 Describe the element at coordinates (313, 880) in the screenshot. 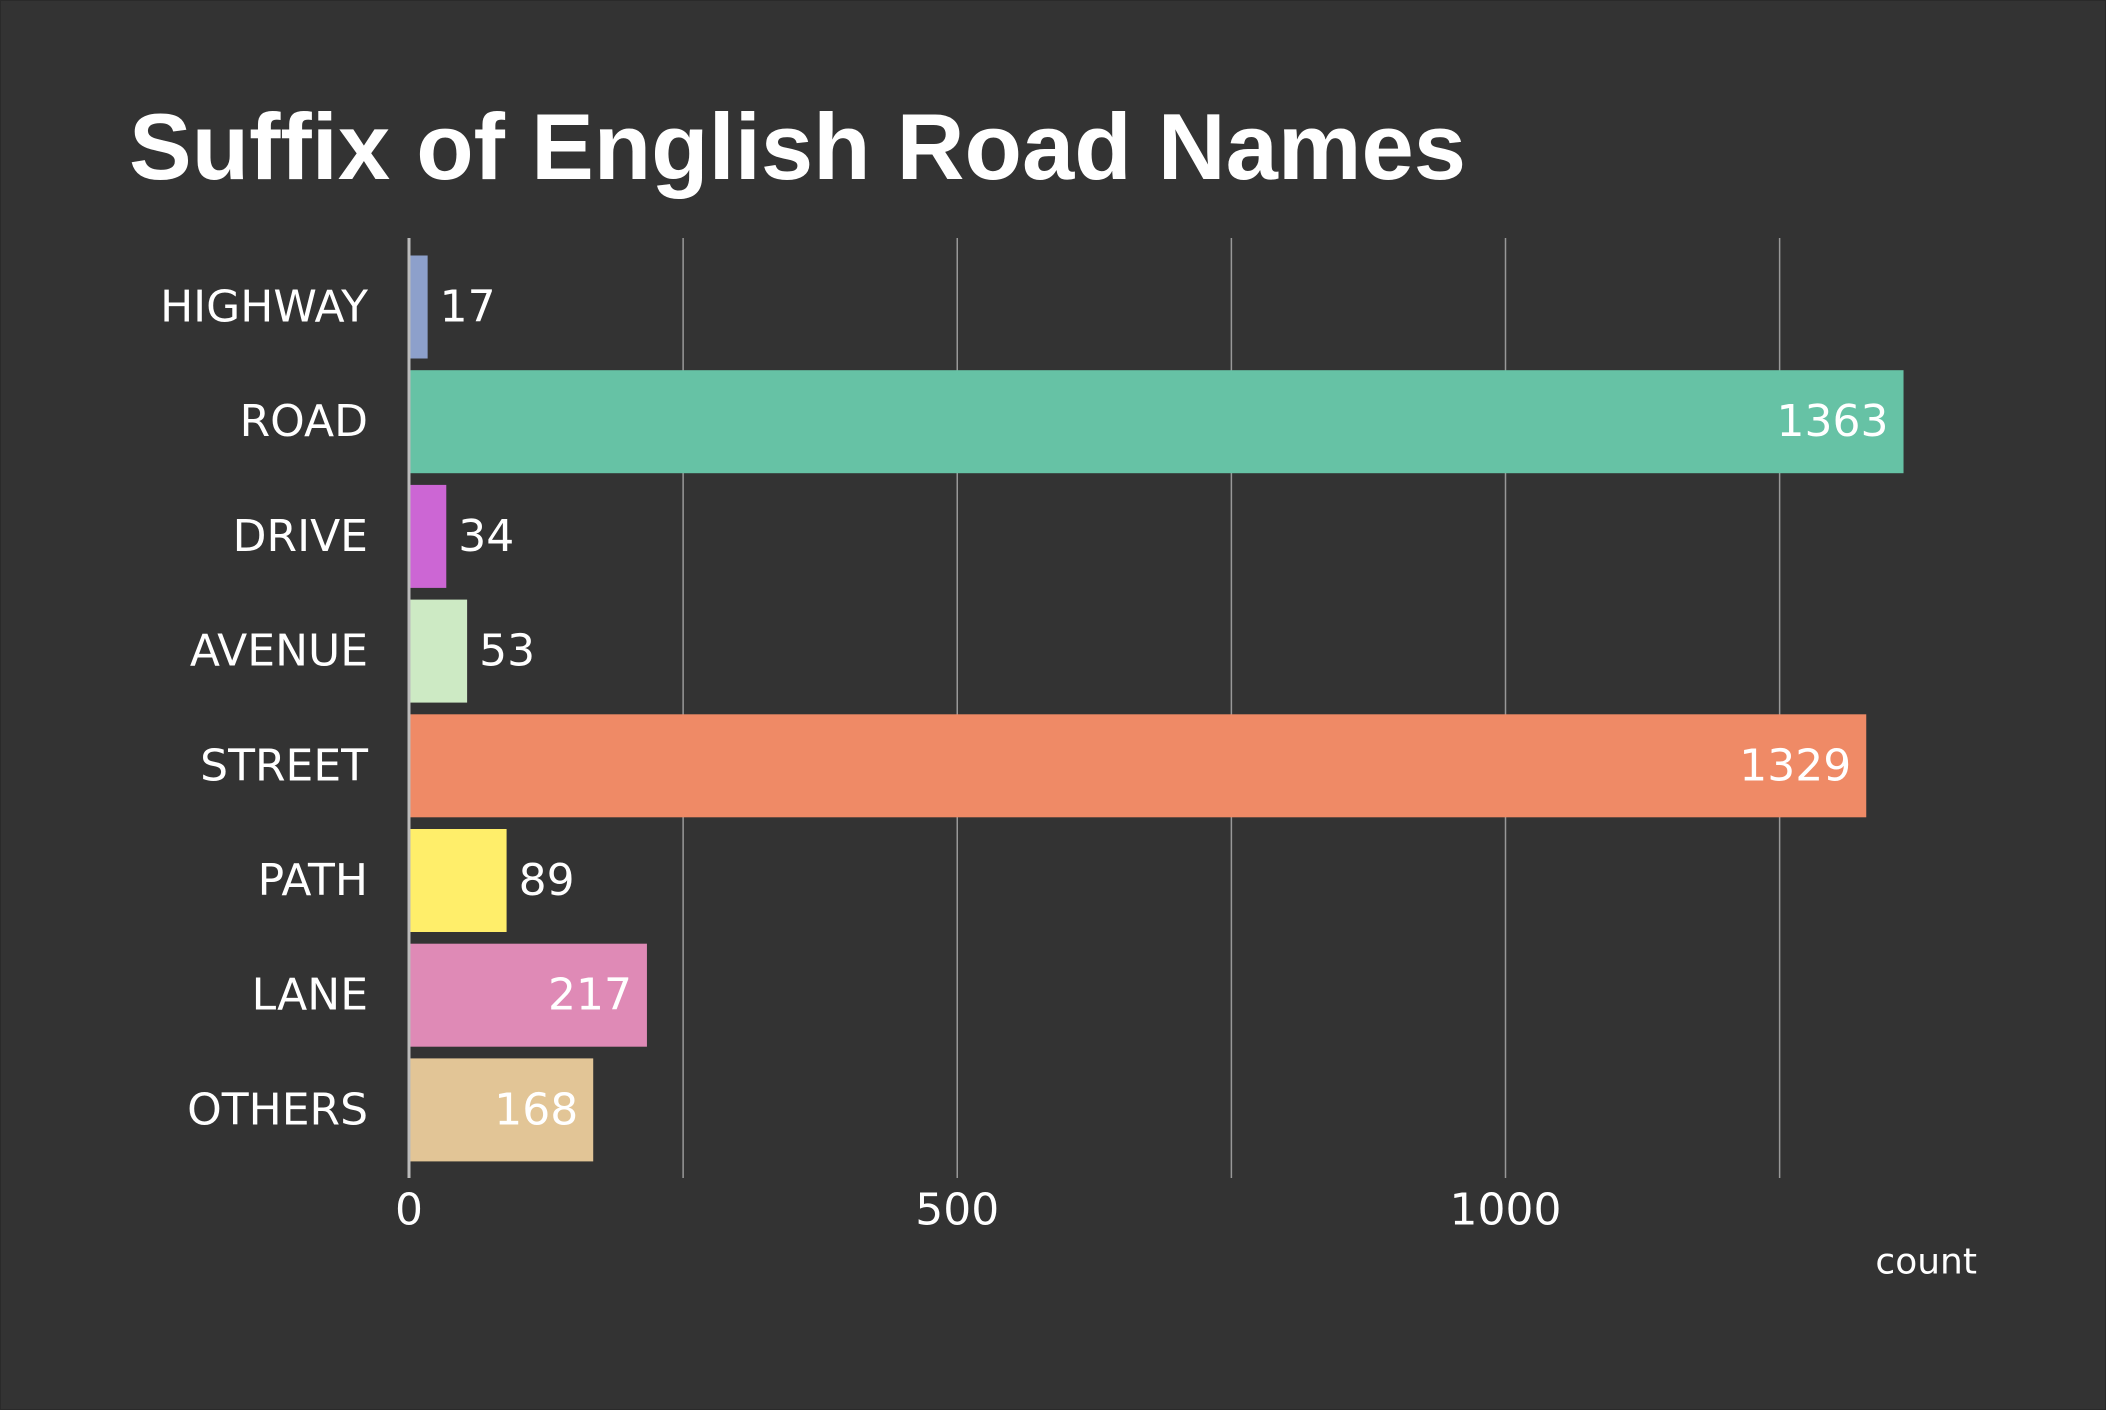

I see `y-tick-label: PATH` at that location.